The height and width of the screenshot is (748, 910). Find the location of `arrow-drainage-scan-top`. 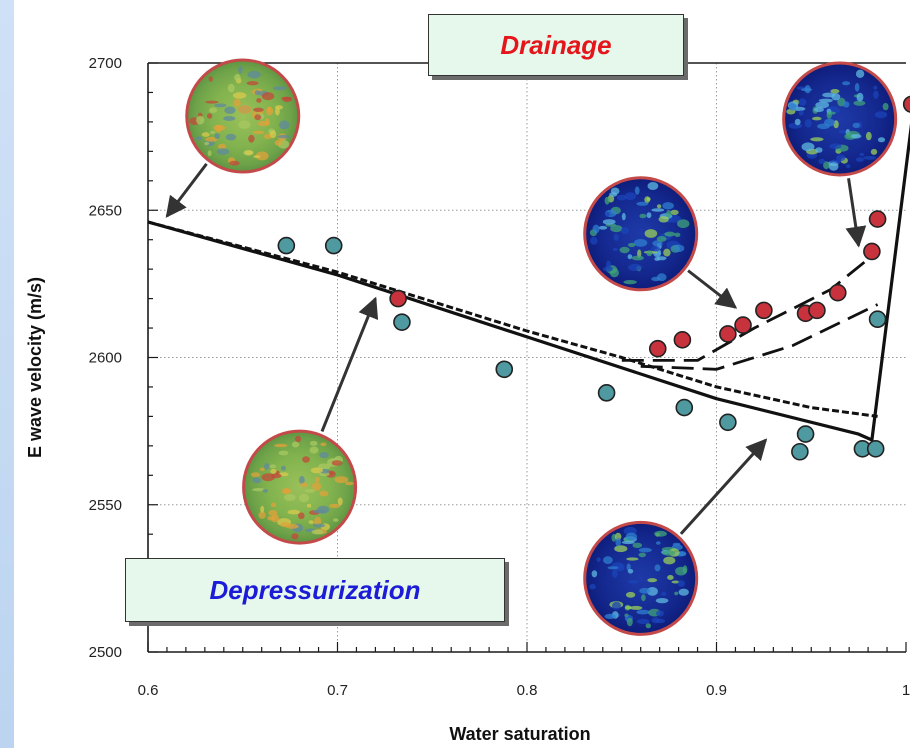

arrow-drainage-scan-top is located at coordinates (856, 213).